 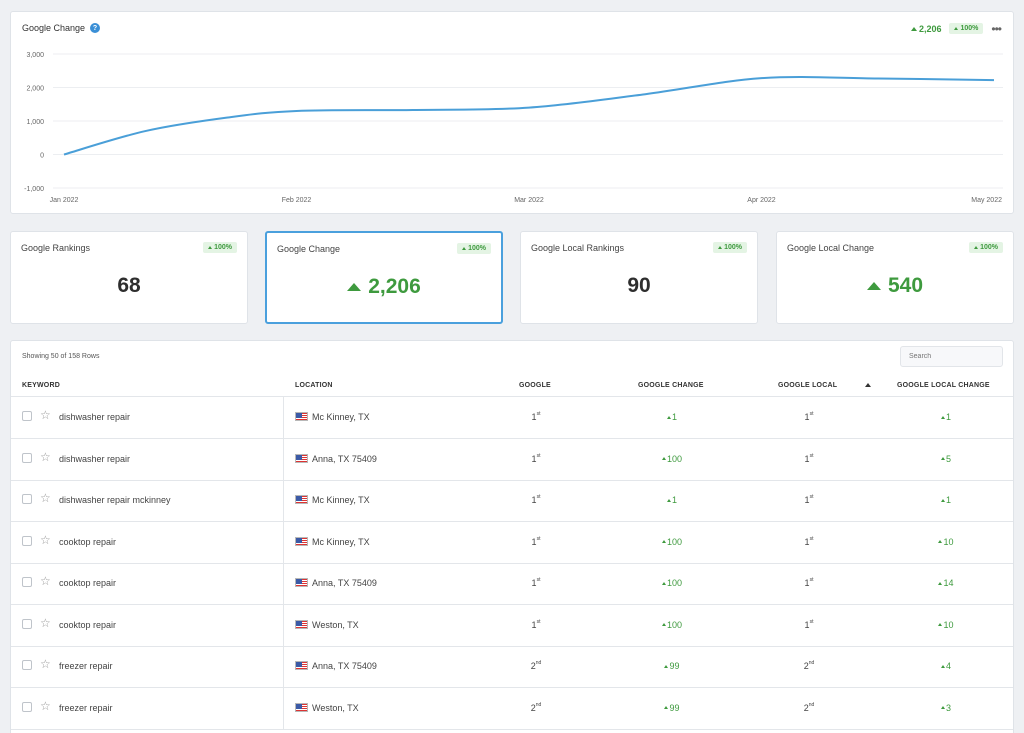 I want to click on google-change-value: 1, so click(x=674, y=500).